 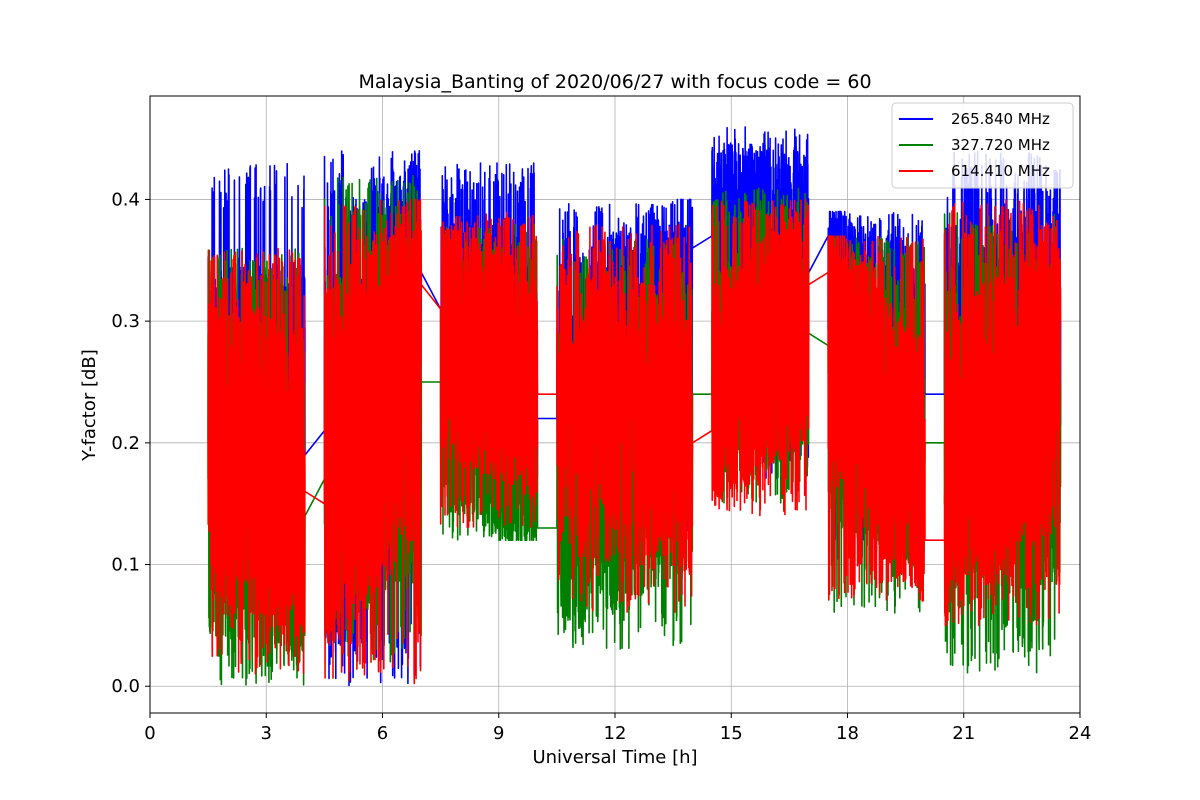 I want to click on legend-label-614-410: 614.410 MHz, so click(x=1000, y=171).